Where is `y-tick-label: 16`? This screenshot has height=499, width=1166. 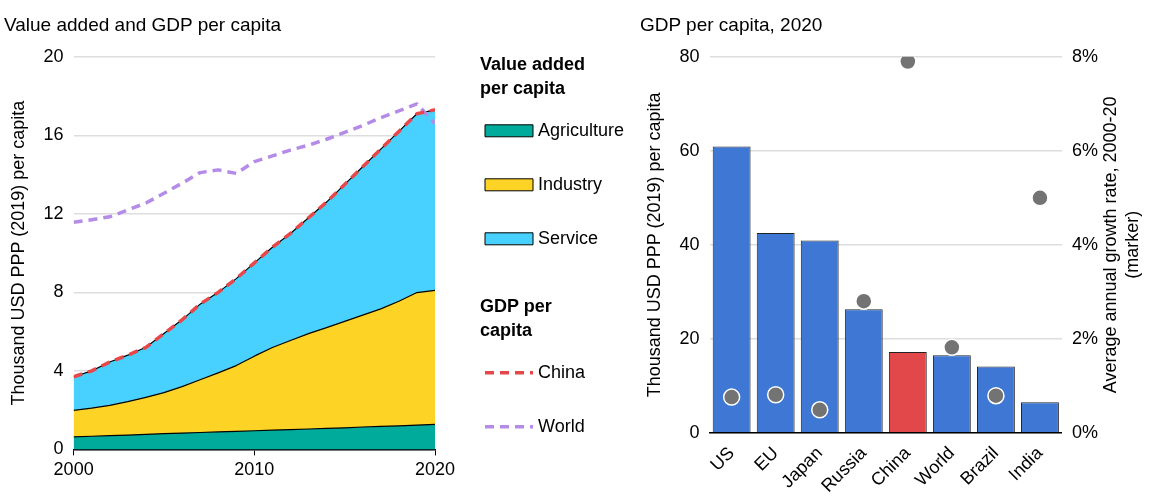
y-tick-label: 16 is located at coordinates (53, 134).